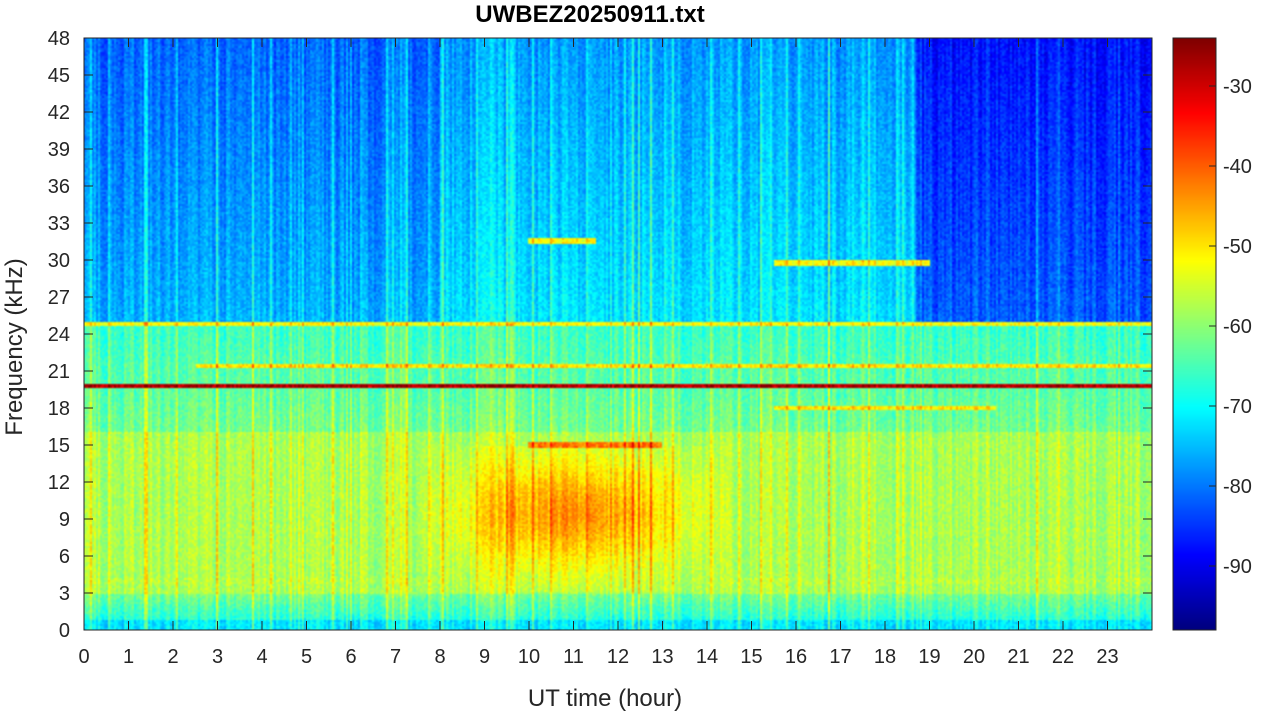 This screenshot has height=715, width=1264. I want to click on x-tick-label: 8, so click(439, 657).